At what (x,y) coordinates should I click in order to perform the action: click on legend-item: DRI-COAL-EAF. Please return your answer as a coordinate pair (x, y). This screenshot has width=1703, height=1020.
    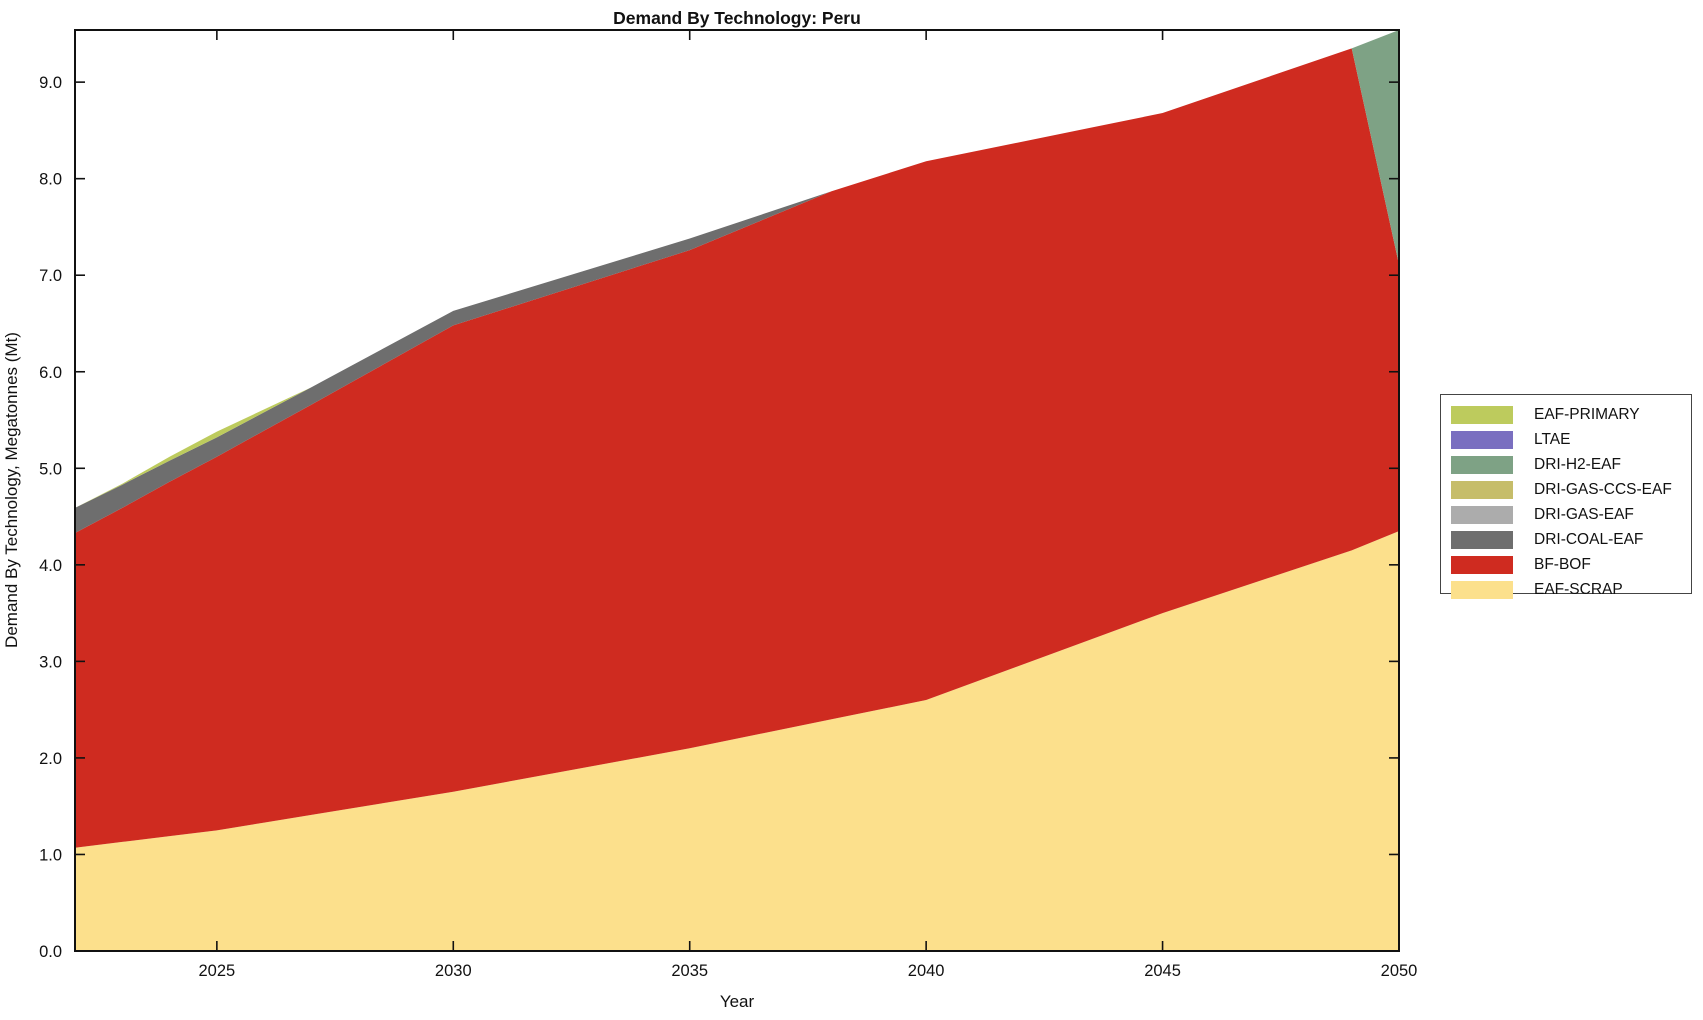
    Looking at the image, I should click on (1566, 539).